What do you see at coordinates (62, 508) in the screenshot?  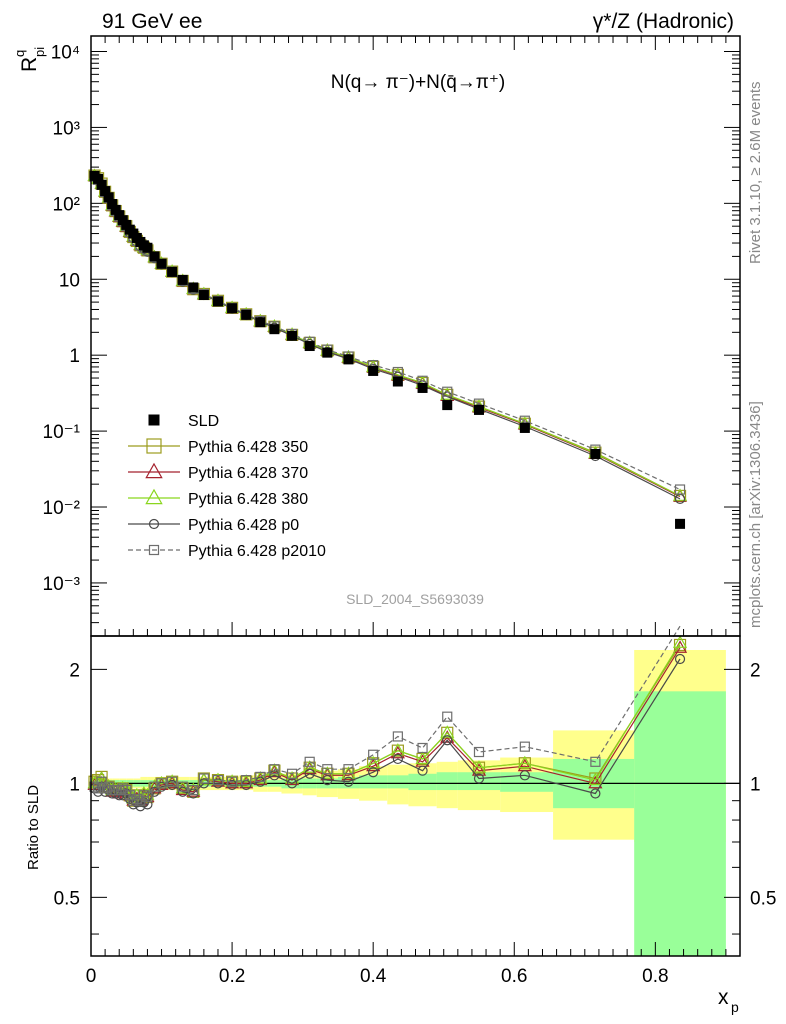 I see `main-ytick-label: 10⁻²` at bounding box center [62, 508].